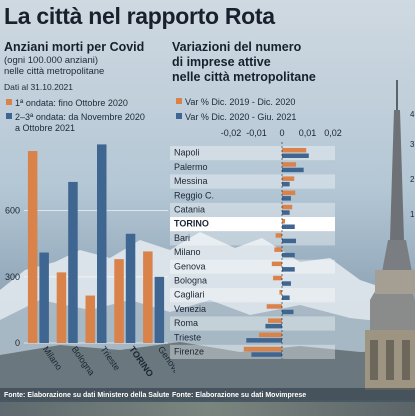  What do you see at coordinates (280, 292) in the screenshot?
I see `bar-cagliari-period1` at bounding box center [280, 292].